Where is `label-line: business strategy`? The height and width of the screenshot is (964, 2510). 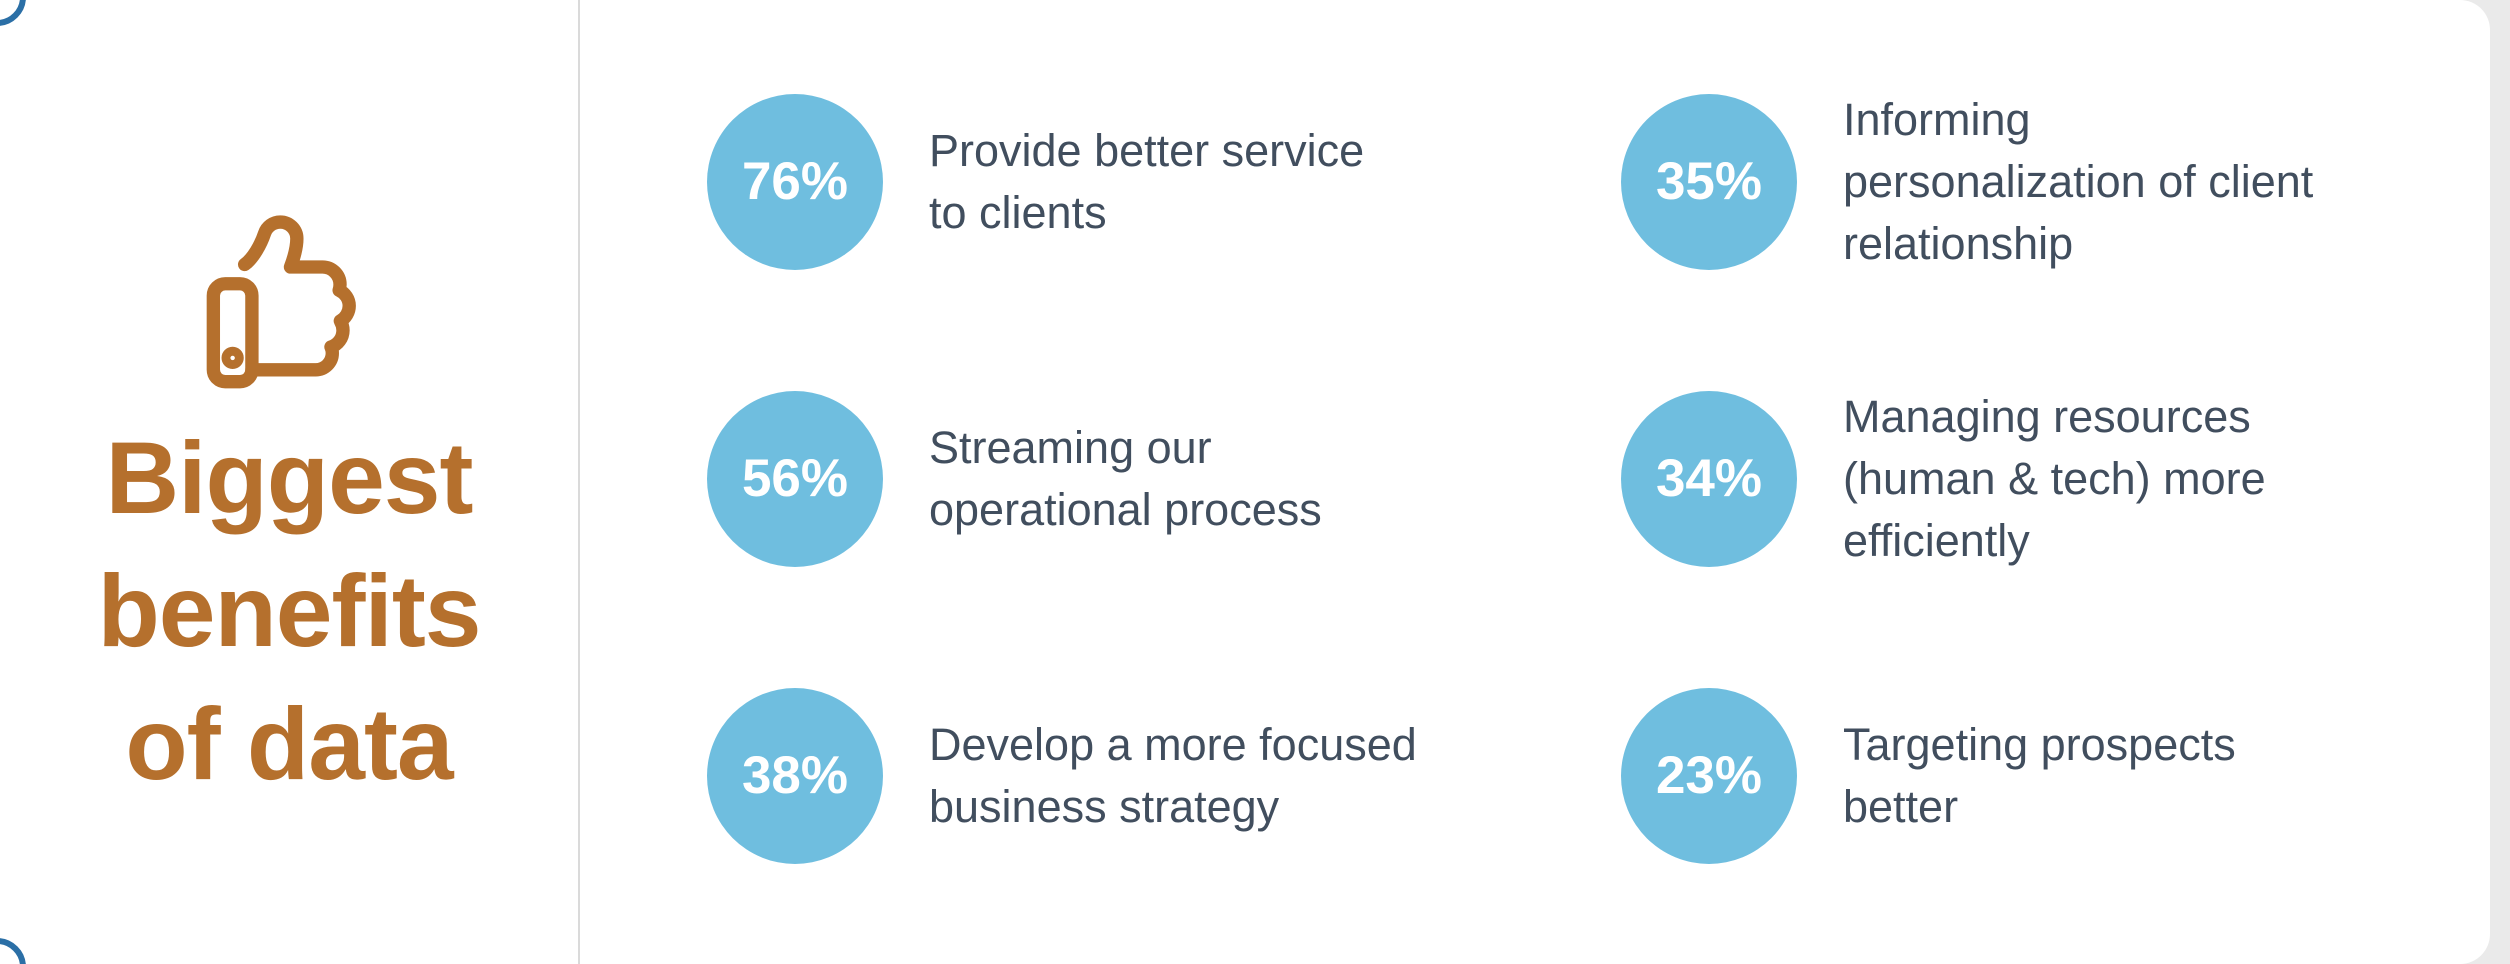 label-line: business strategy is located at coordinates (1104, 806).